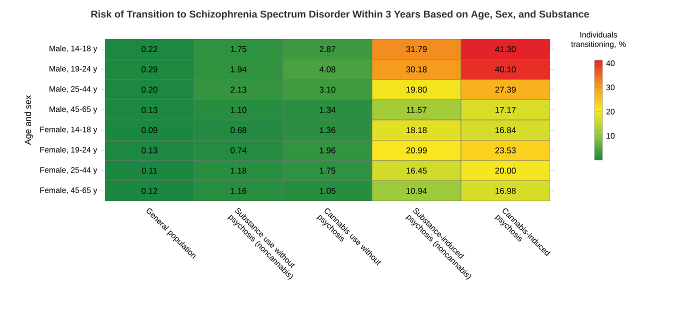  Describe the element at coordinates (416, 49) in the screenshot. I see `data-label: 31.79` at that location.